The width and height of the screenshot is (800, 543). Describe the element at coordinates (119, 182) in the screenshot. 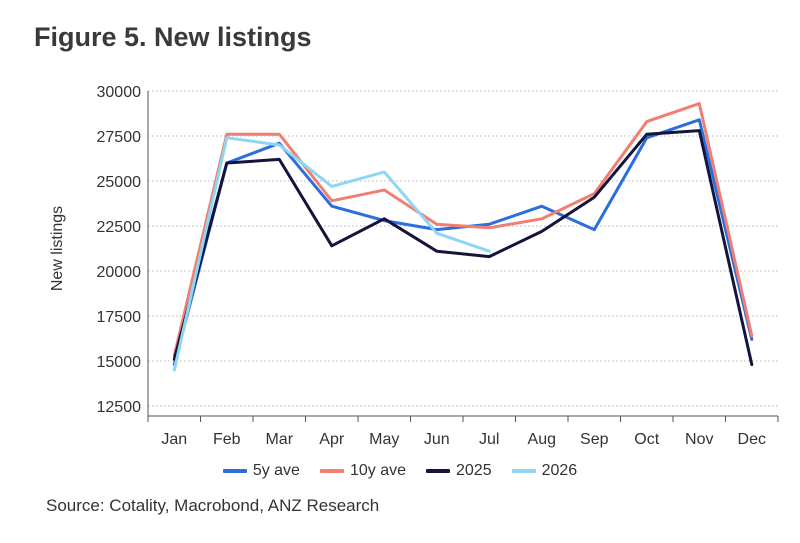

I see `y-tick-label-25000: 25000` at that location.